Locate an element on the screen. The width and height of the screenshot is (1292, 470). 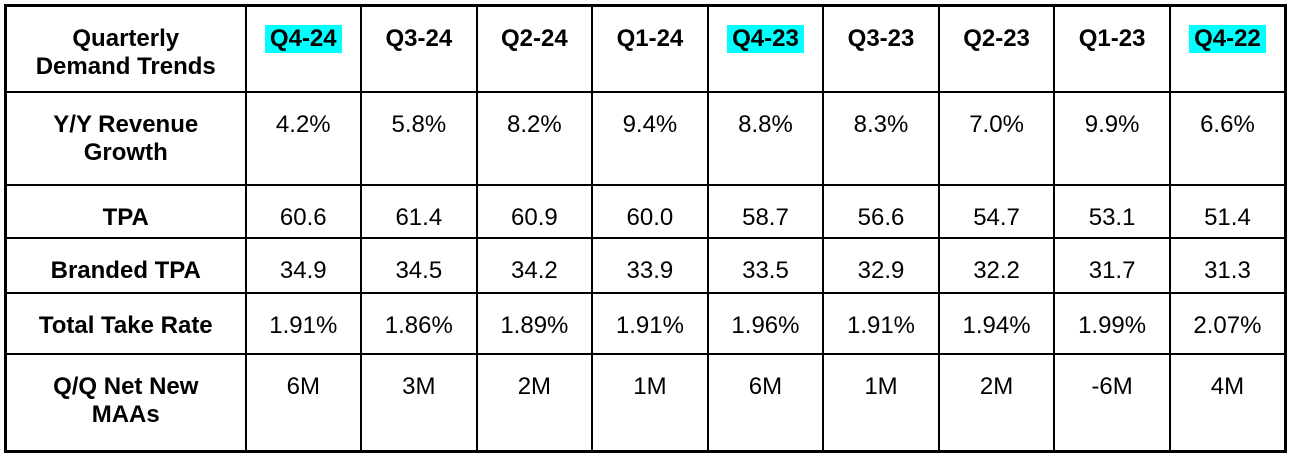
table-title: Quarterly Demand Trends is located at coordinates (125, 52).